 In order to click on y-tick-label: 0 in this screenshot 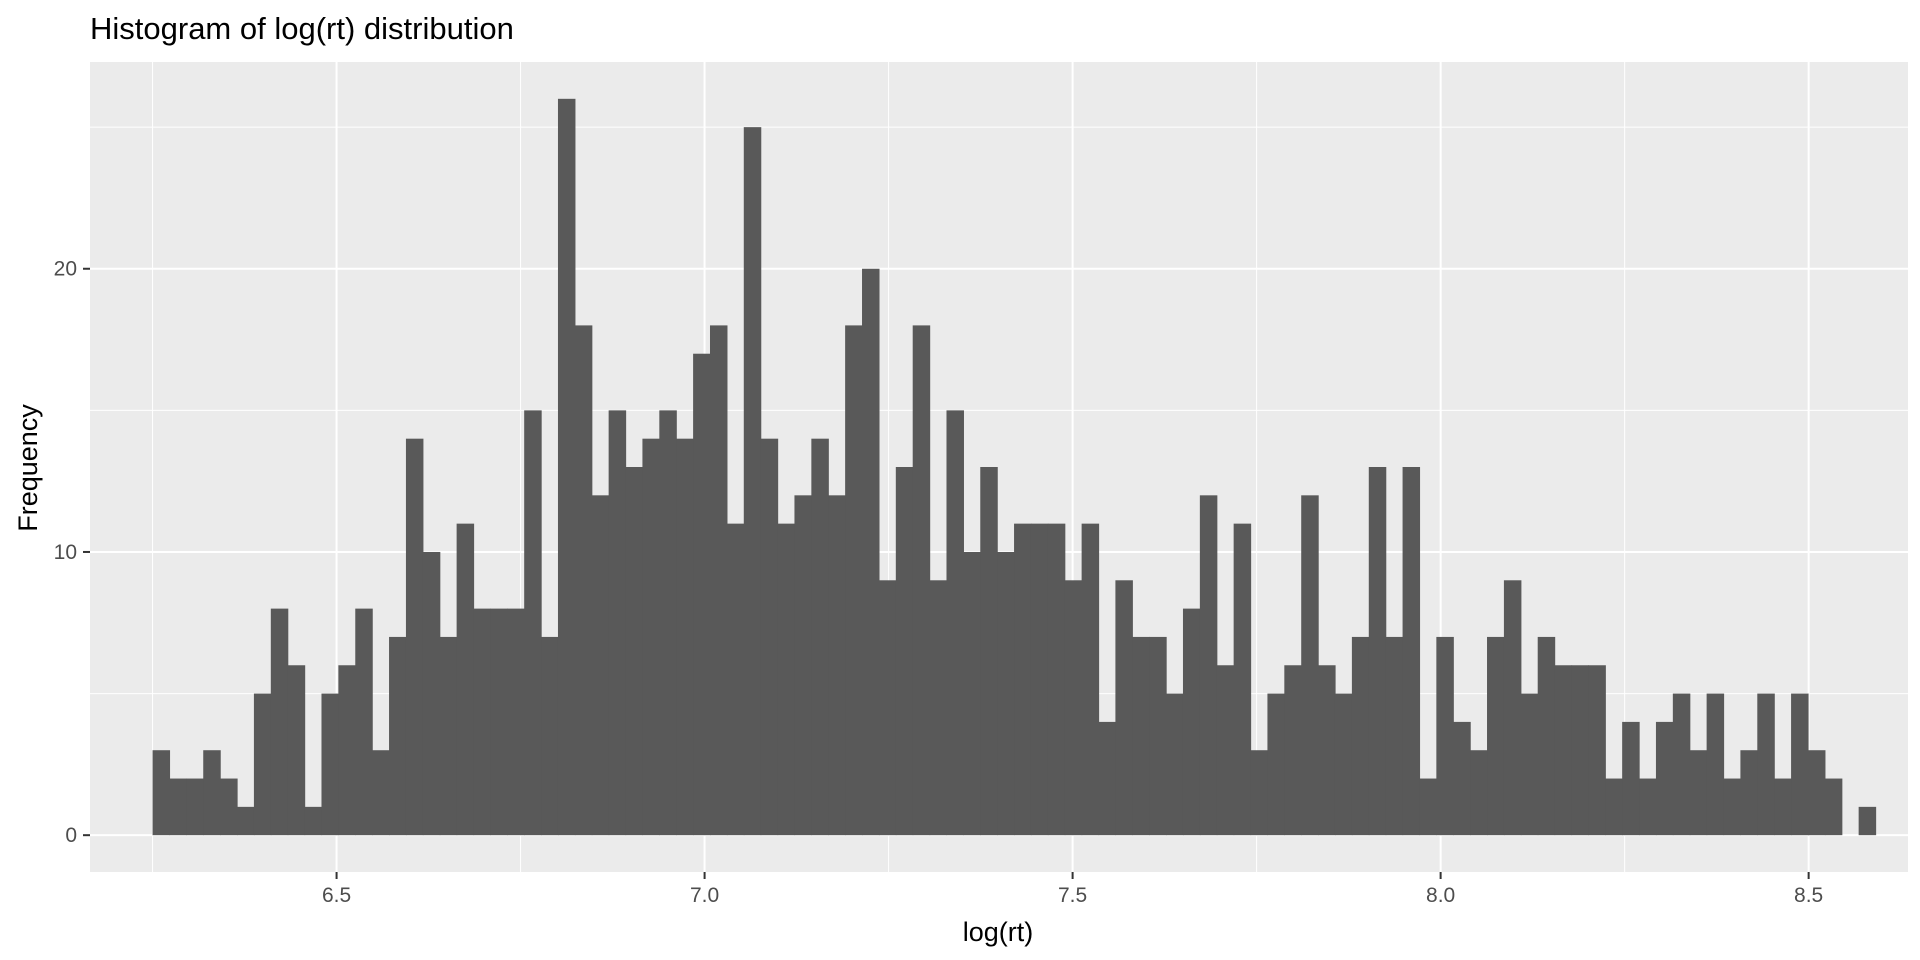, I will do `click(71, 835)`.